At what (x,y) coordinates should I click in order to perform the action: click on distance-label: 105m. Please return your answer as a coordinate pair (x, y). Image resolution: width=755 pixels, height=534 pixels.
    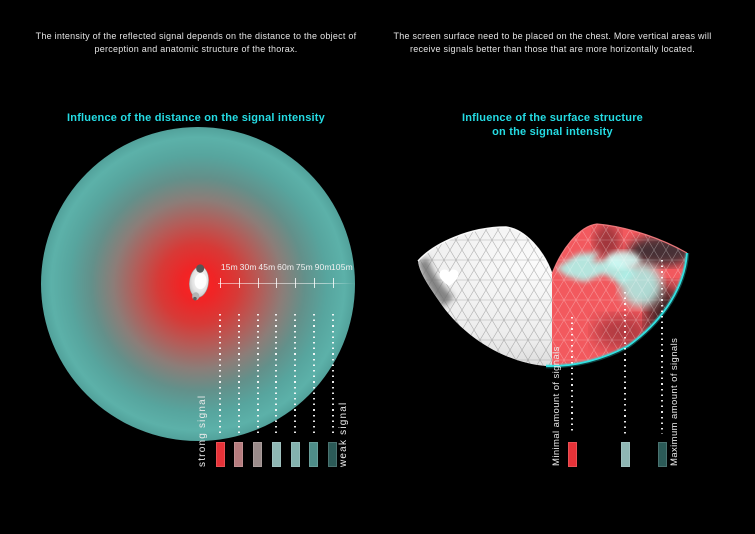
    Looking at the image, I should click on (341, 267).